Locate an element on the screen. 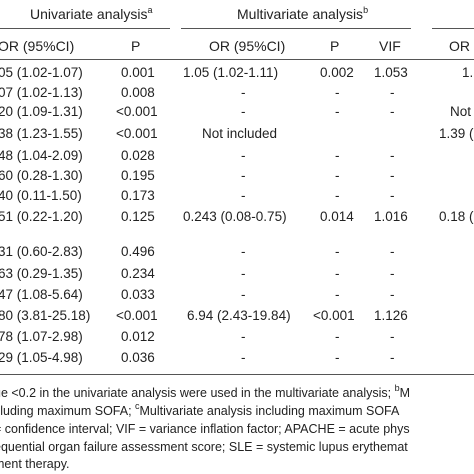 The image size is (474, 474). univariate-analysis-header: Univariate analysisa is located at coordinates (91, 13).